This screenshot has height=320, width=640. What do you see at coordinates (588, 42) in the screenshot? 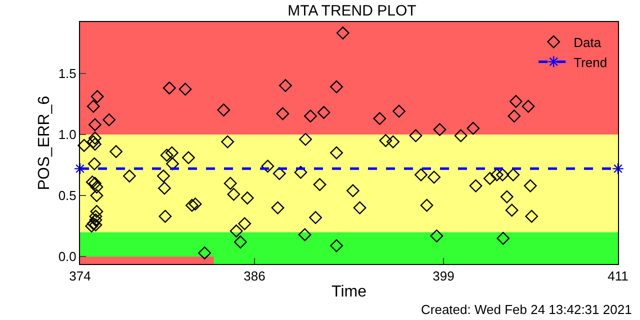
I see `legend-label: Data` at bounding box center [588, 42].